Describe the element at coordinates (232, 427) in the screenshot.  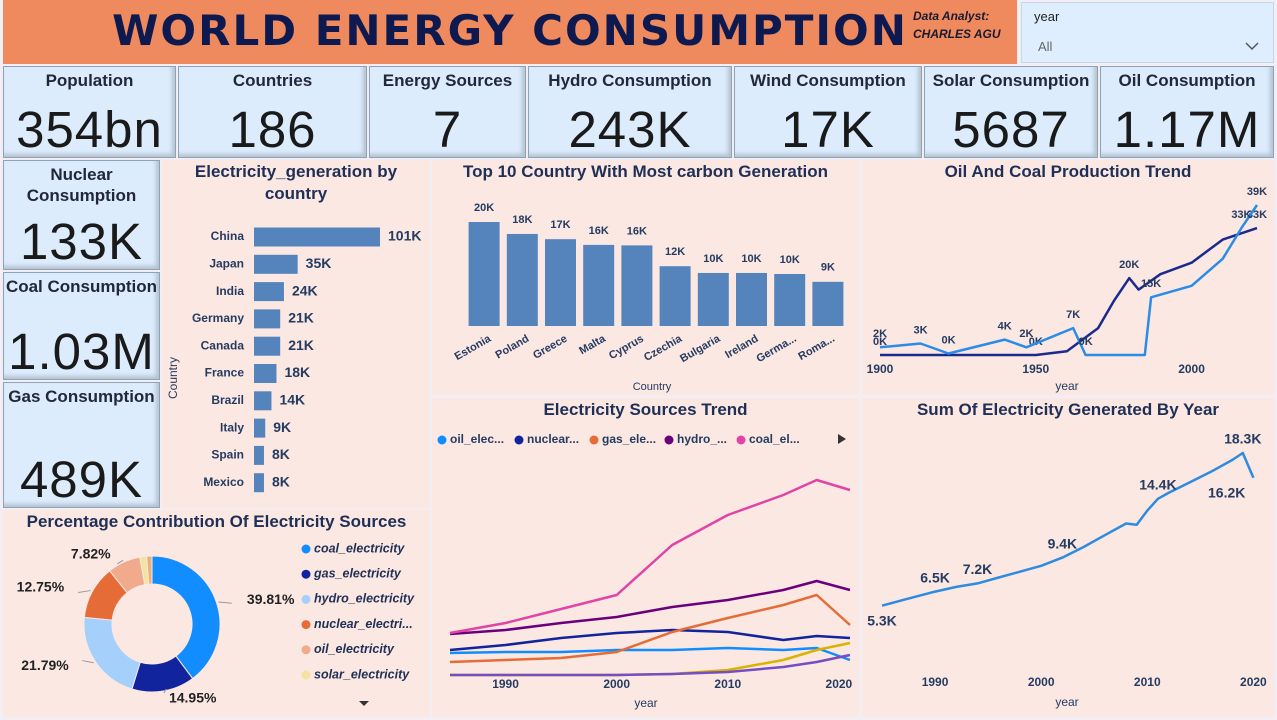
I see `category-label: Italy` at that location.